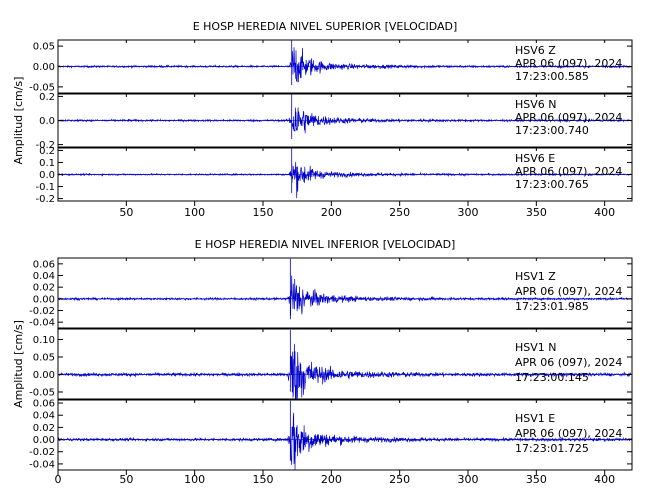 The height and width of the screenshot is (500, 650). Describe the element at coordinates (44, 340) in the screenshot. I see `y-tick-label: 0.10` at that location.